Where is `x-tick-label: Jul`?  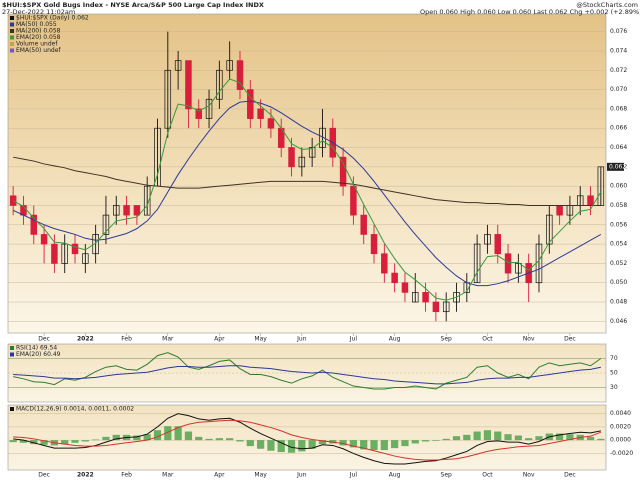 x-tick-label: Jul is located at coordinates (353, 339).